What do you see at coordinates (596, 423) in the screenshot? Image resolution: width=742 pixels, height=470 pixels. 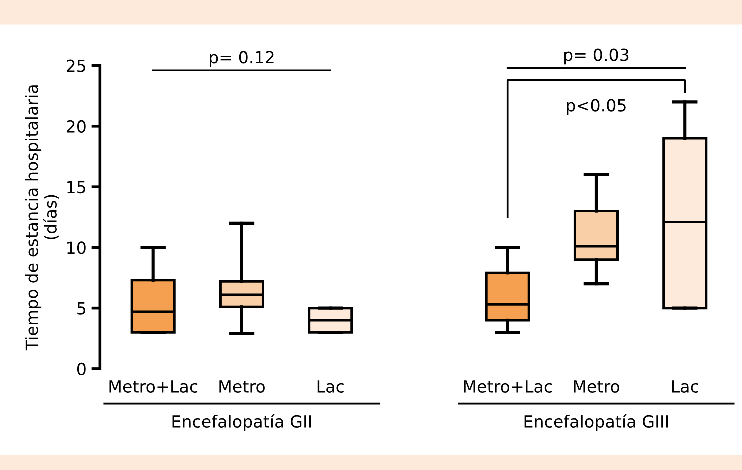 I see `text: Encefalopatía GIII` at bounding box center [596, 423].